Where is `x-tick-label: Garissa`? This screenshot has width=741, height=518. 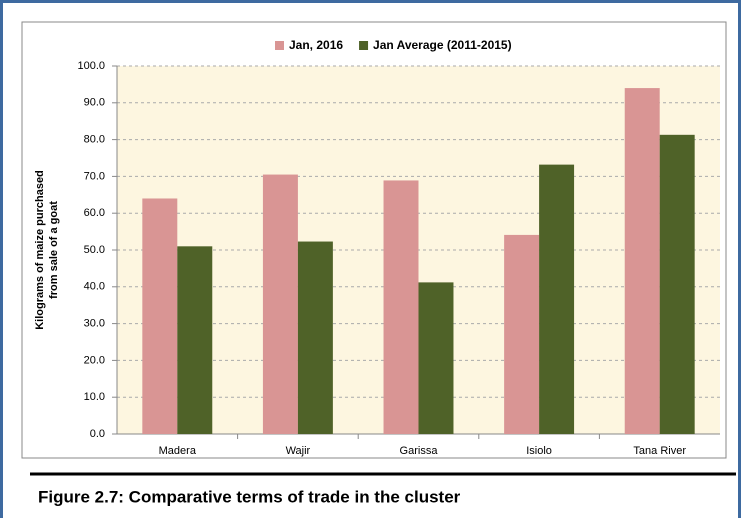 x-tick-label: Garissa is located at coordinates (419, 451).